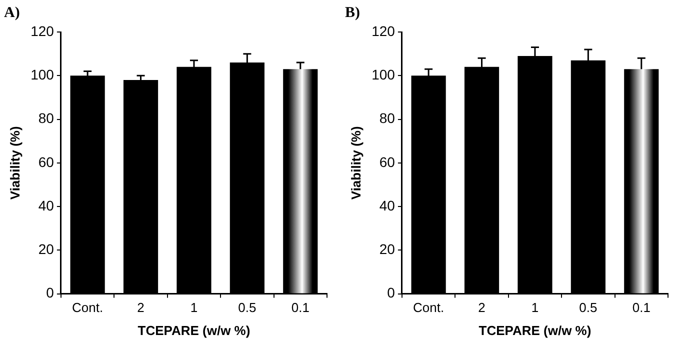 The width and height of the screenshot is (682, 347). Describe the element at coordinates (352, 12) in the screenshot. I see `chart-title: B)` at that location.